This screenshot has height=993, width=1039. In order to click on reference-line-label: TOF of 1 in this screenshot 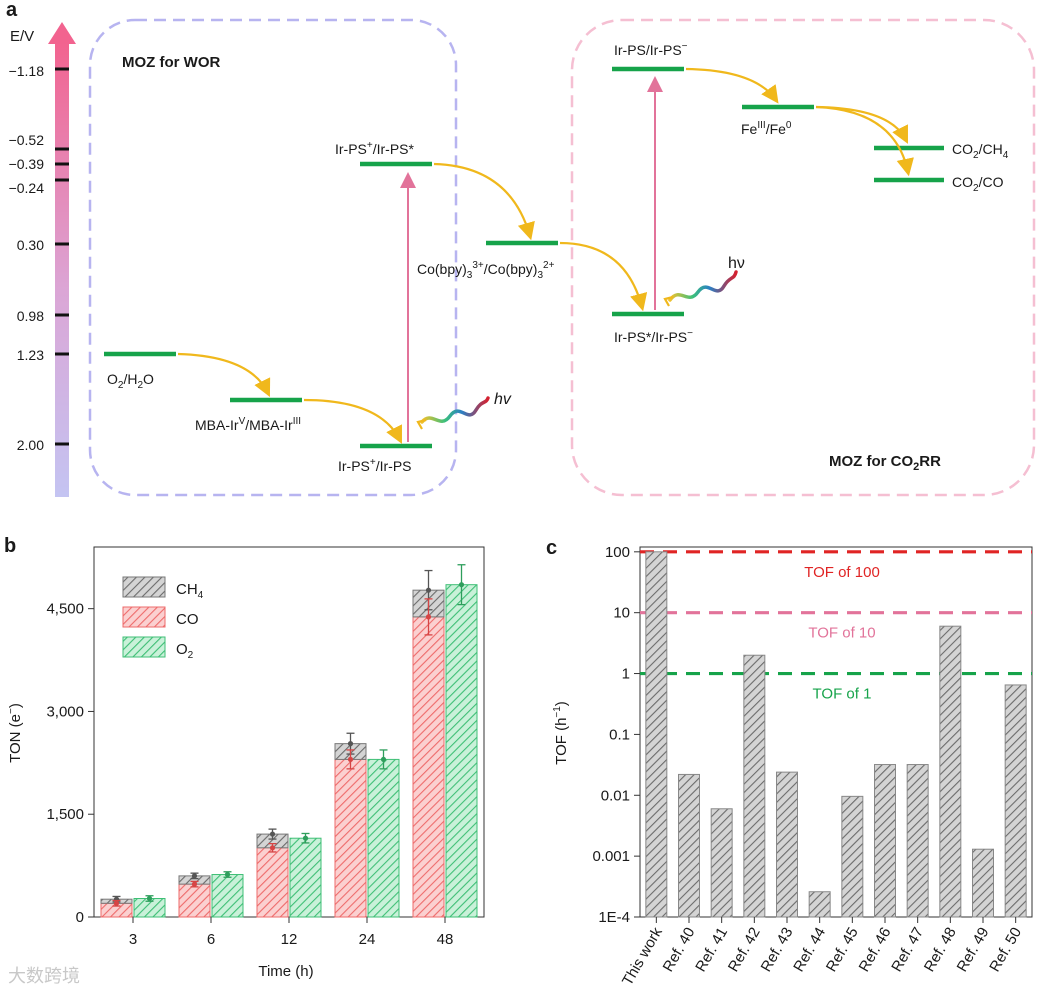, I will do `click(842, 694)`.